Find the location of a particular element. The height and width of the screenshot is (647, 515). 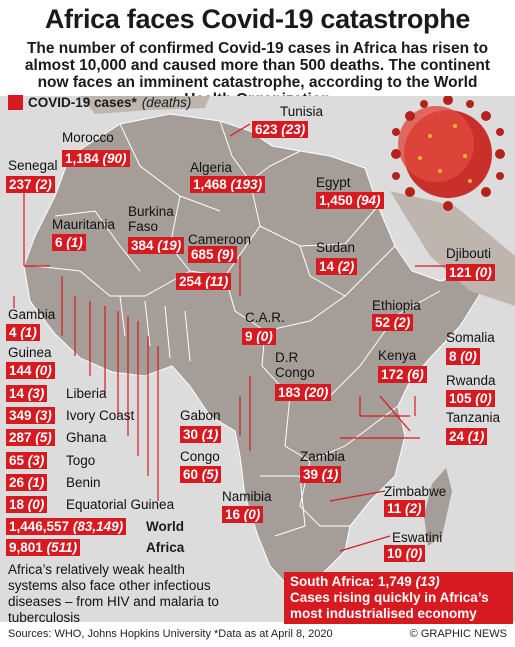

country-stat-tunisia: 623 (23) is located at coordinates (280, 129).